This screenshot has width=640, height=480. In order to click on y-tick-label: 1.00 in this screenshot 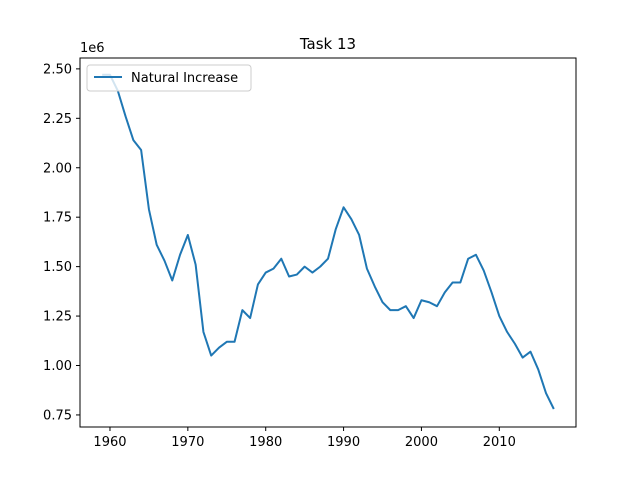, I will do `click(57, 366)`.